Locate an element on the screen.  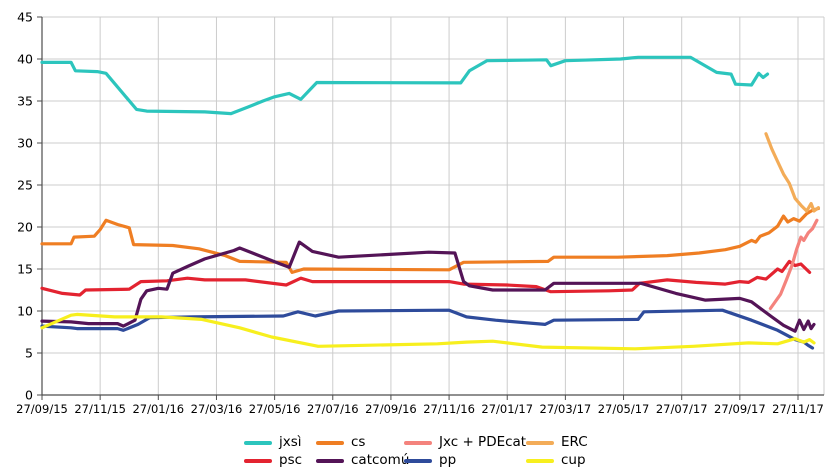
legend-item-cup: cup is located at coordinates (576, 461).